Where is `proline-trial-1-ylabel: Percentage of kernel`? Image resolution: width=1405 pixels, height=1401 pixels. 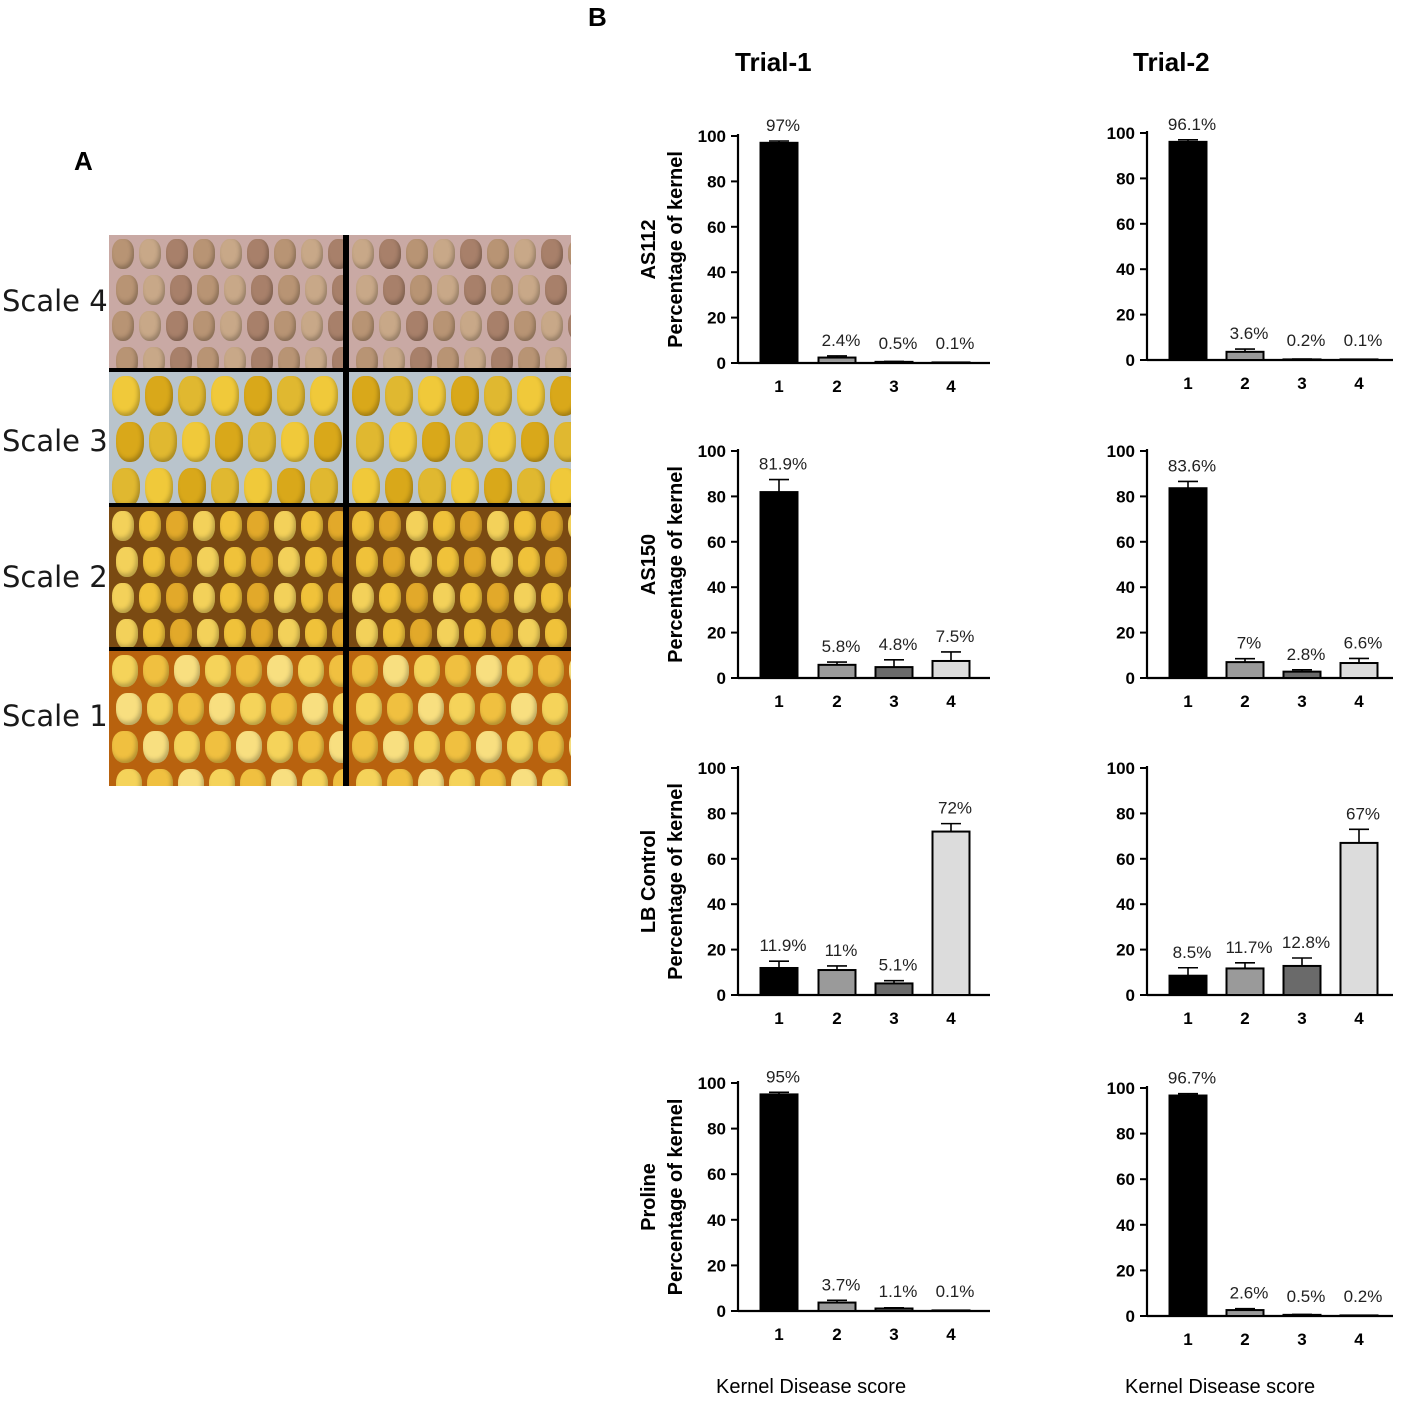 proline-trial-1-ylabel: Percentage of kernel is located at coordinates (676, 1197).